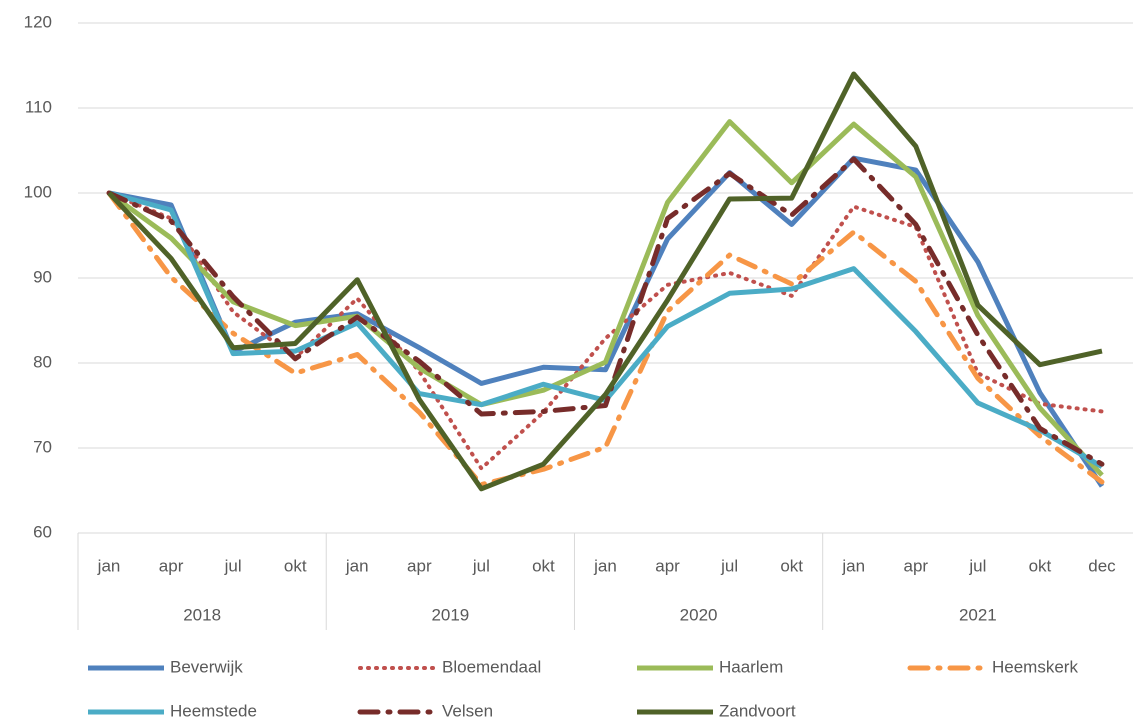 The width and height of the screenshot is (1133, 720). Describe the element at coordinates (757, 710) in the screenshot. I see `legend-label: Zandvoort` at that location.